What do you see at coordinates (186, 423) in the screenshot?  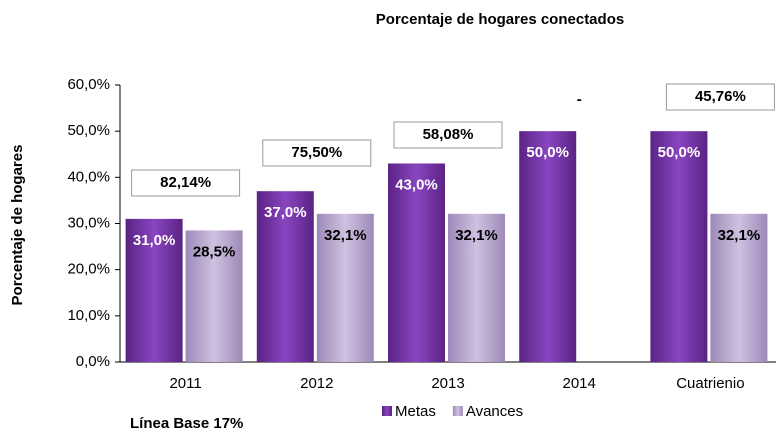 I see `footnote: Línea Base 17%` at bounding box center [186, 423].